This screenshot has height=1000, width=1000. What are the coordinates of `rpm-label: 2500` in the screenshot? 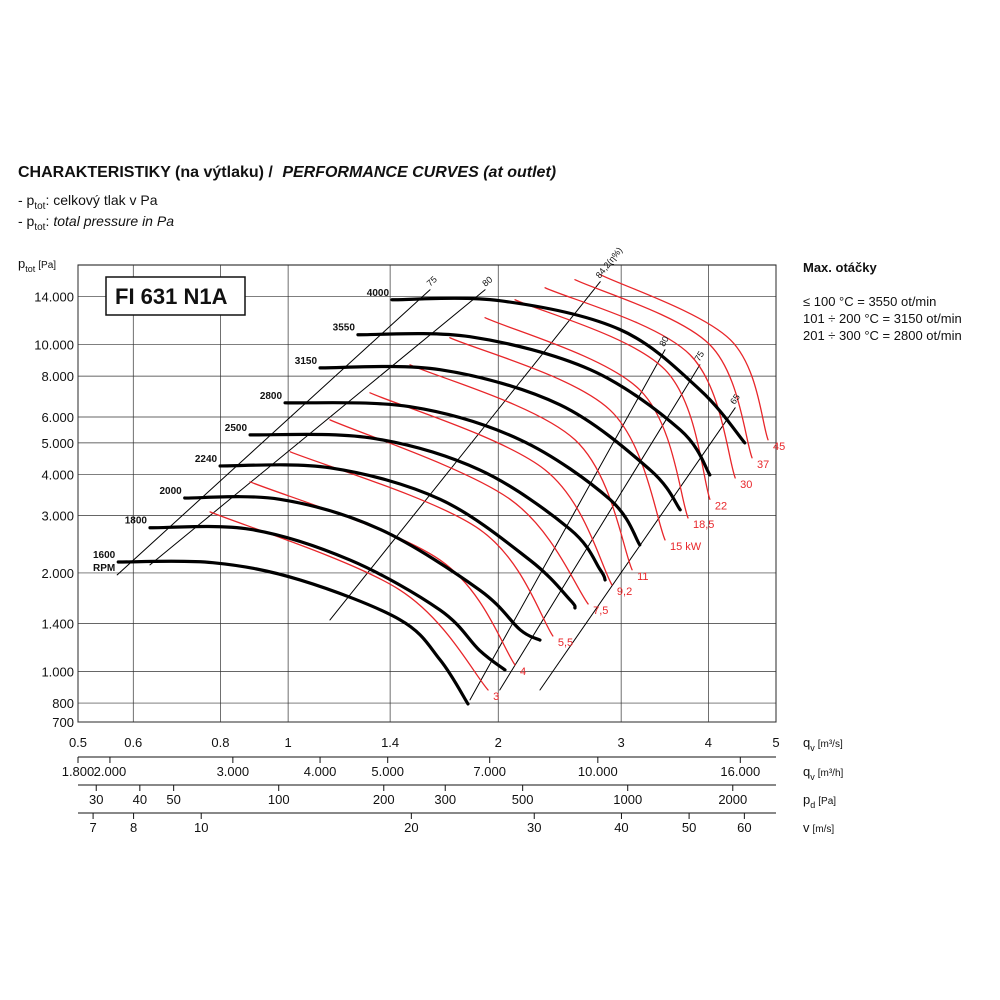 It's located at (236, 428).